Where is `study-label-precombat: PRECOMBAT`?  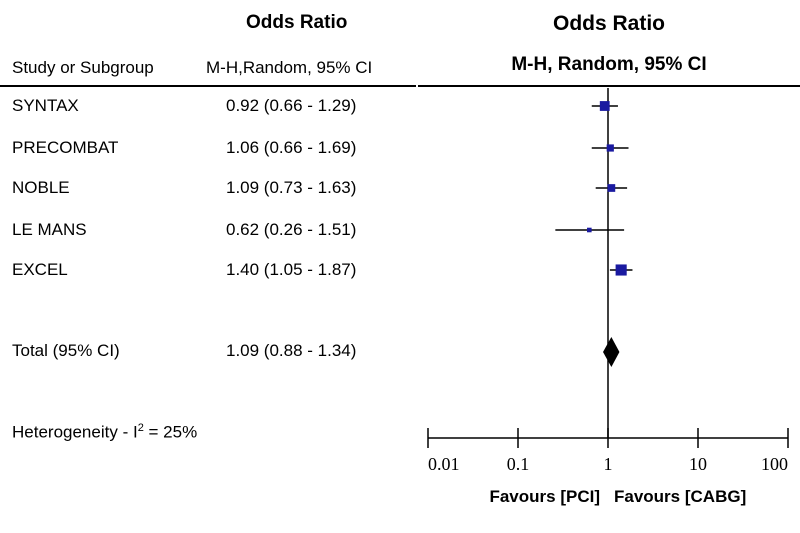 study-label-precombat: PRECOMBAT is located at coordinates (65, 147).